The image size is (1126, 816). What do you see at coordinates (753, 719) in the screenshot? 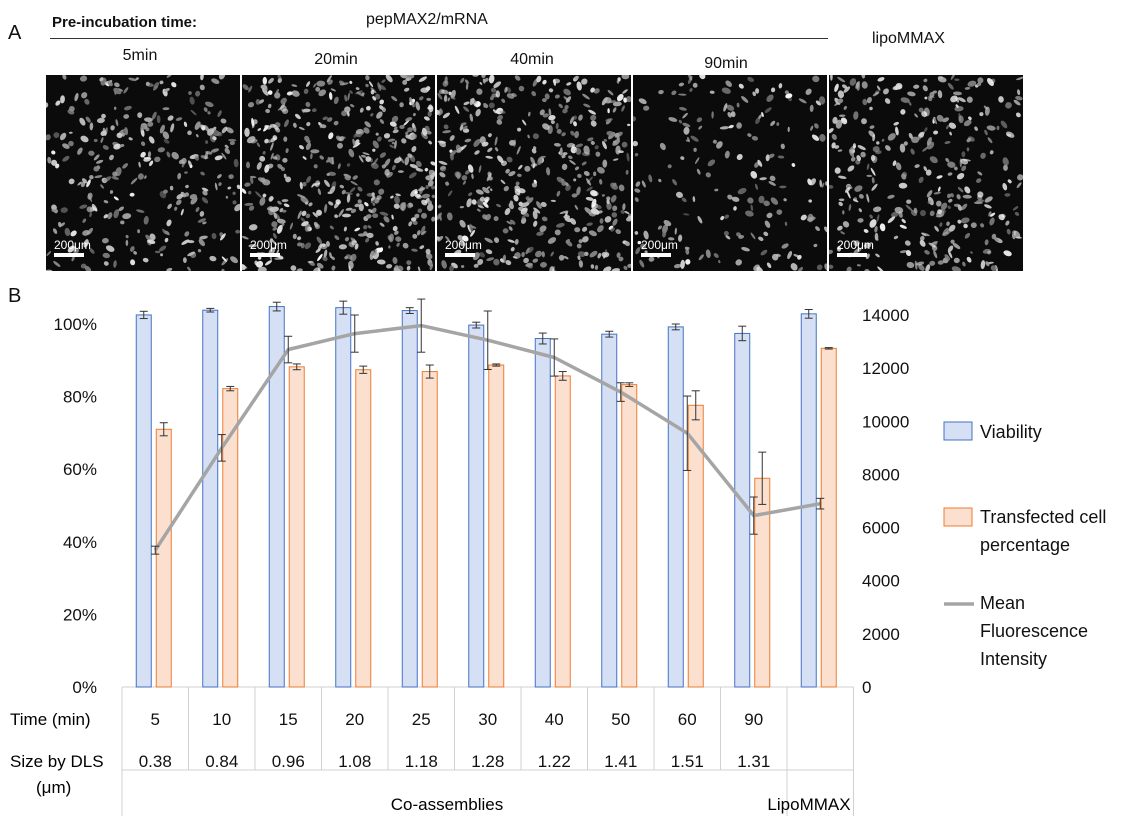
I see `x-category-label-9: 90` at bounding box center [753, 719].